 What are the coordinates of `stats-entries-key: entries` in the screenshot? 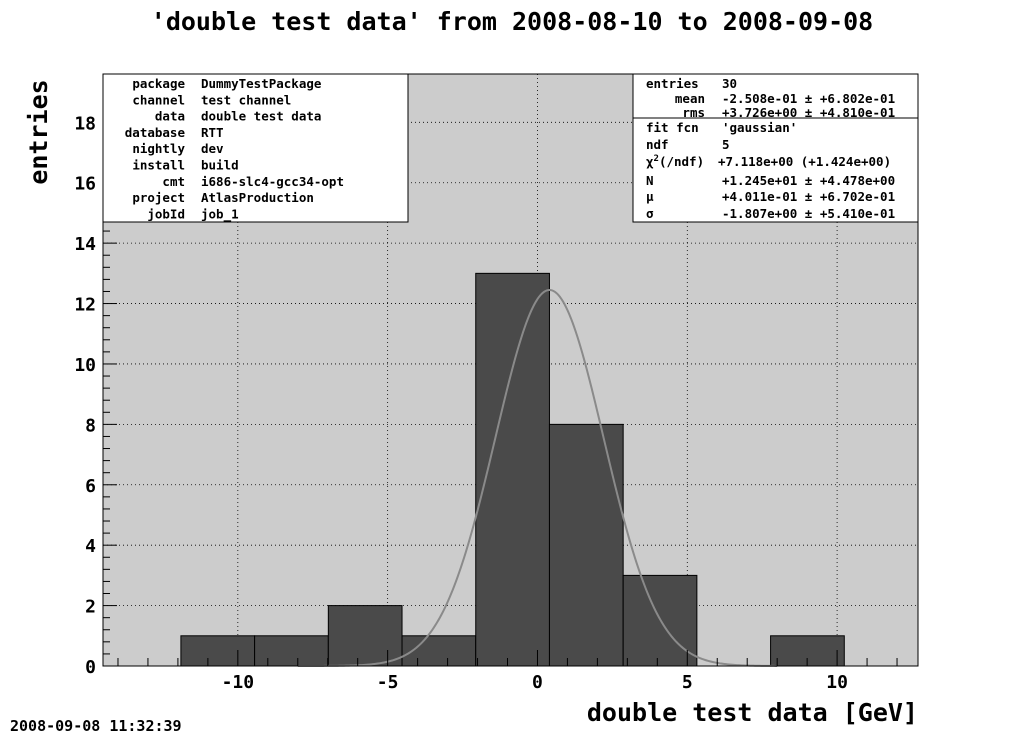 It's located at (672, 83).